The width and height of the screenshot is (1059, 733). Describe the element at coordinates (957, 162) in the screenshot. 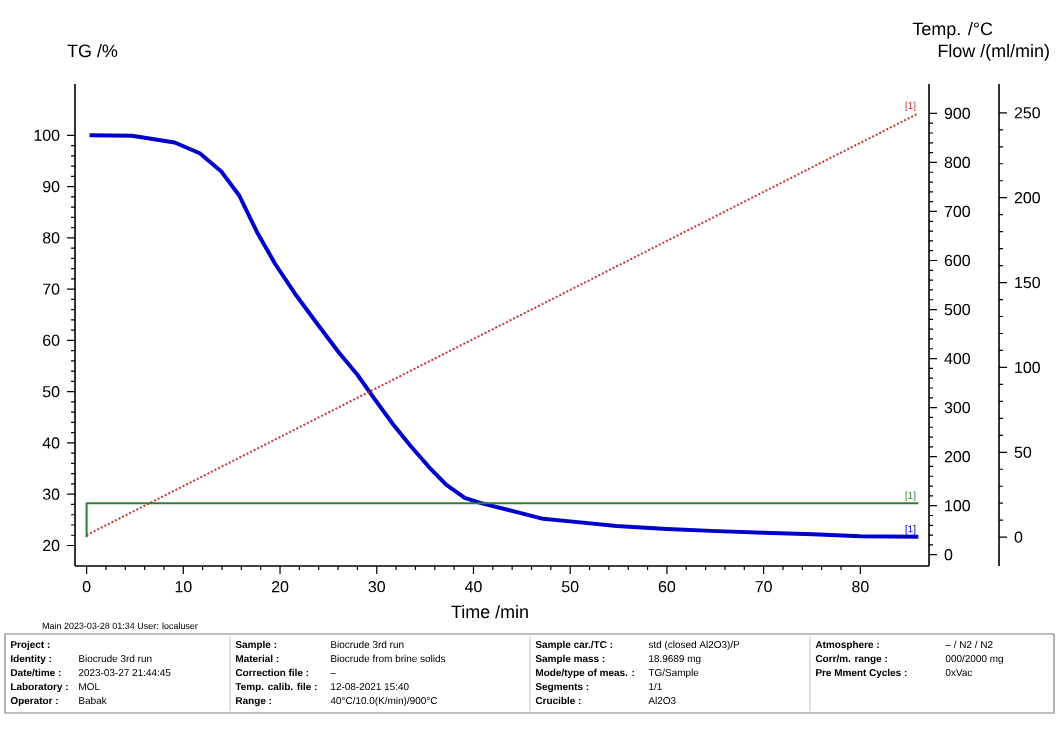

I see `y2-tick-label: 800` at that location.